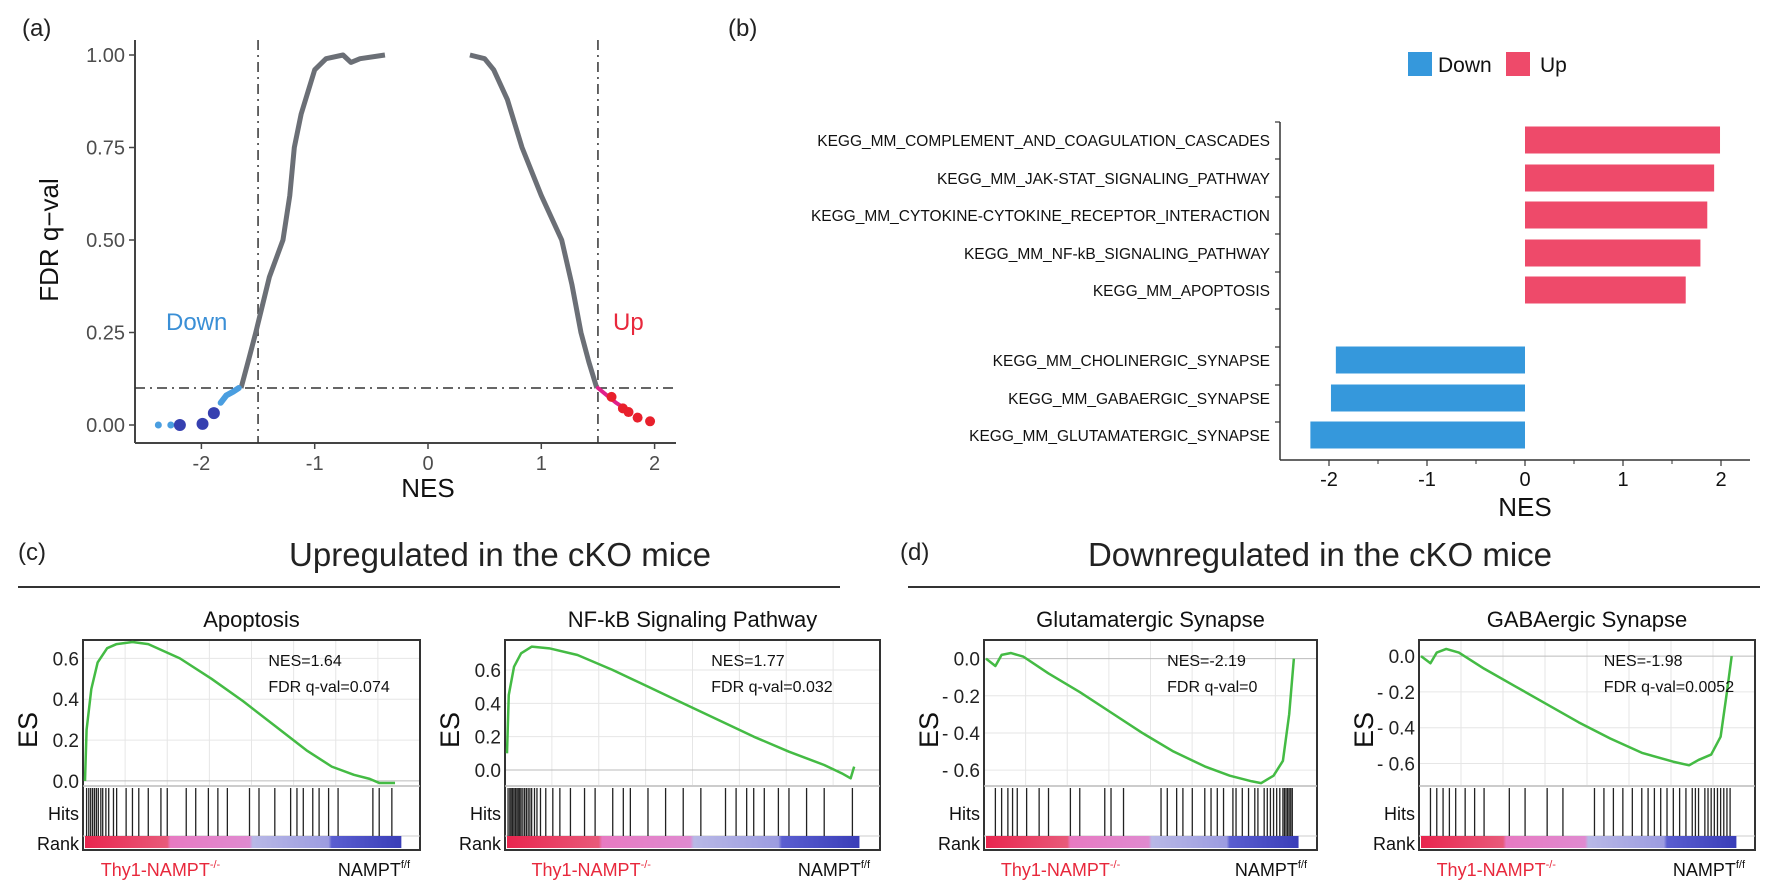  What do you see at coordinates (500, 554) in the screenshot?
I see `section-title-c: Upregulated in the cKO mice` at bounding box center [500, 554].